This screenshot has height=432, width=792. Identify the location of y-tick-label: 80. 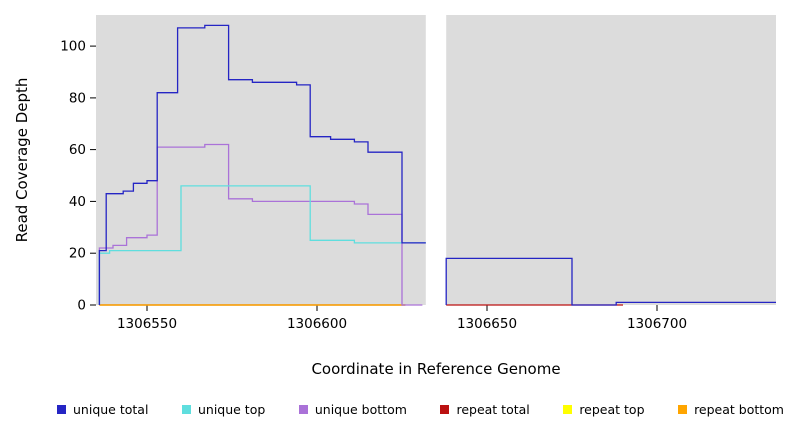
(77, 98).